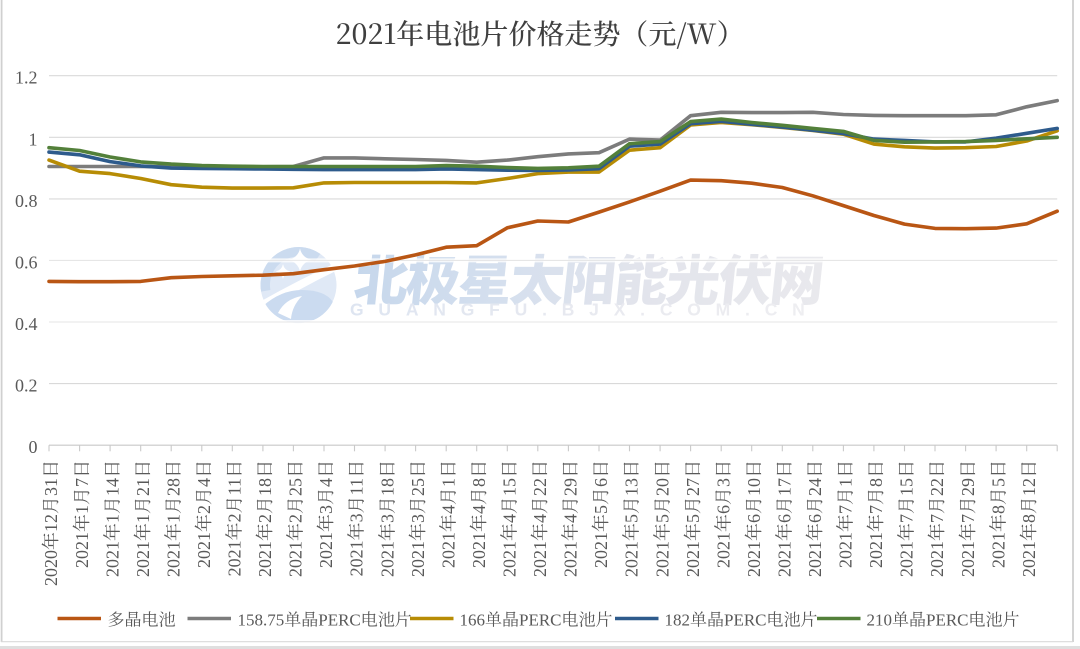 This screenshot has width=1080, height=649. Describe the element at coordinates (204, 514) in the screenshot. I see `svg-text: 2021年2月4日` at that location.